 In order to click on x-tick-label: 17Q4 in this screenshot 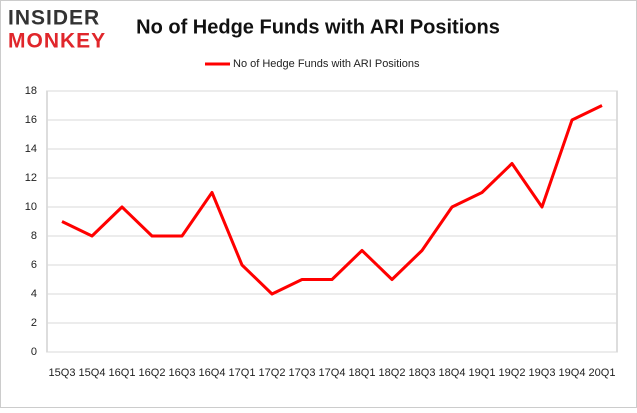, I will do `click(332, 373)`.